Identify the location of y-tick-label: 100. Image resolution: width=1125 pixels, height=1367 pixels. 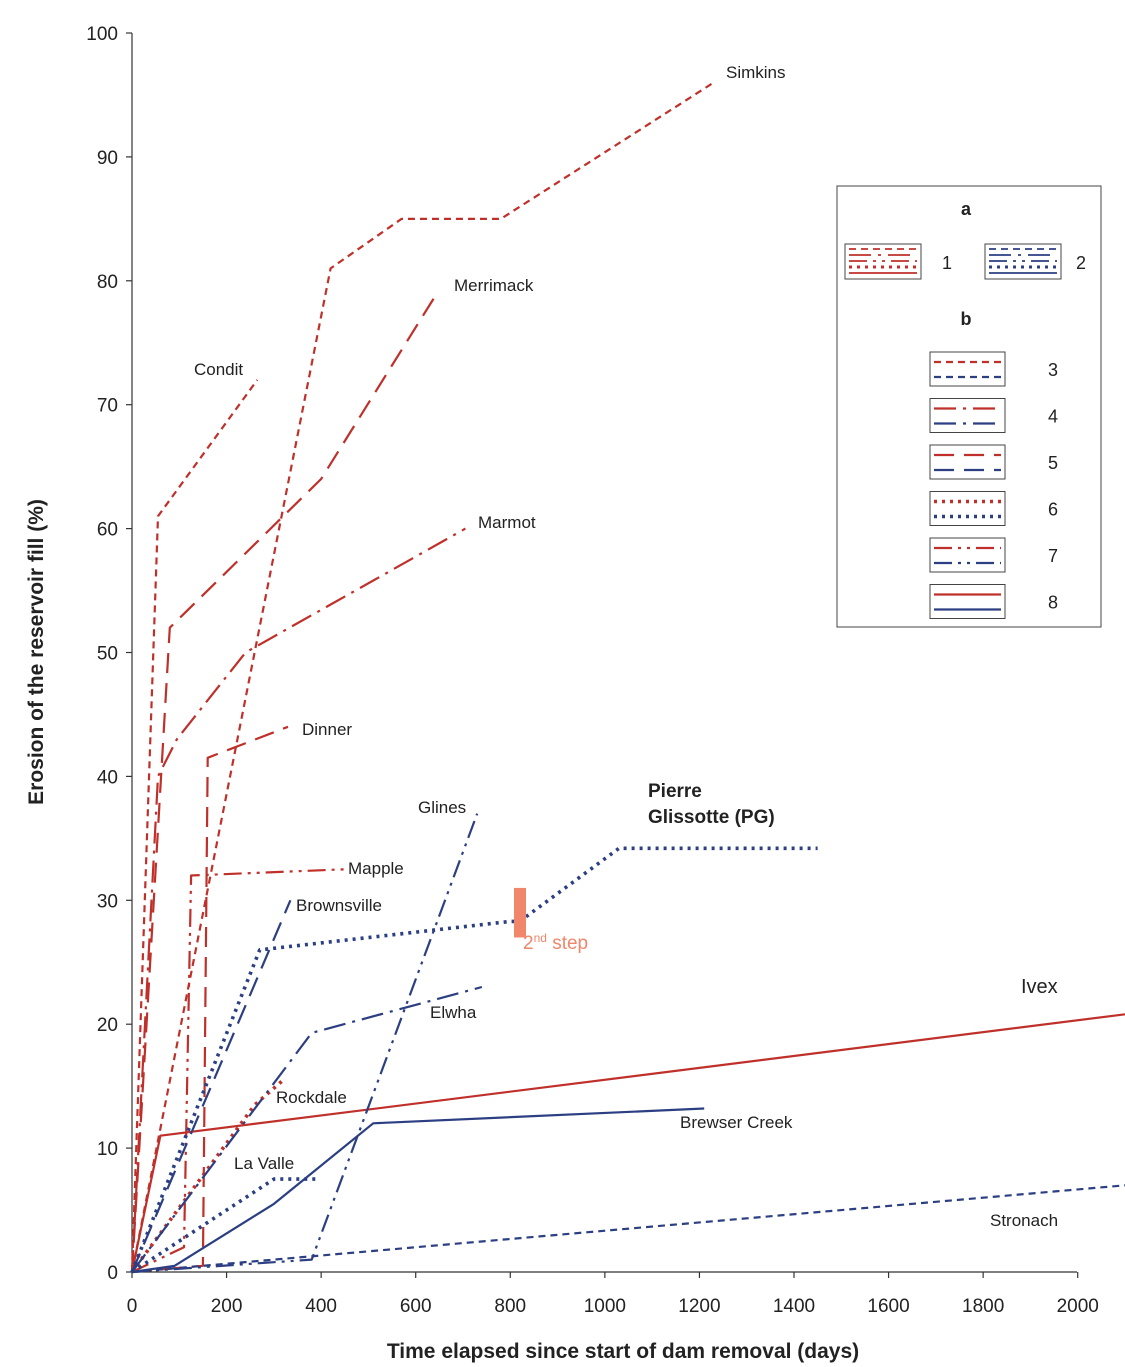
(102, 34).